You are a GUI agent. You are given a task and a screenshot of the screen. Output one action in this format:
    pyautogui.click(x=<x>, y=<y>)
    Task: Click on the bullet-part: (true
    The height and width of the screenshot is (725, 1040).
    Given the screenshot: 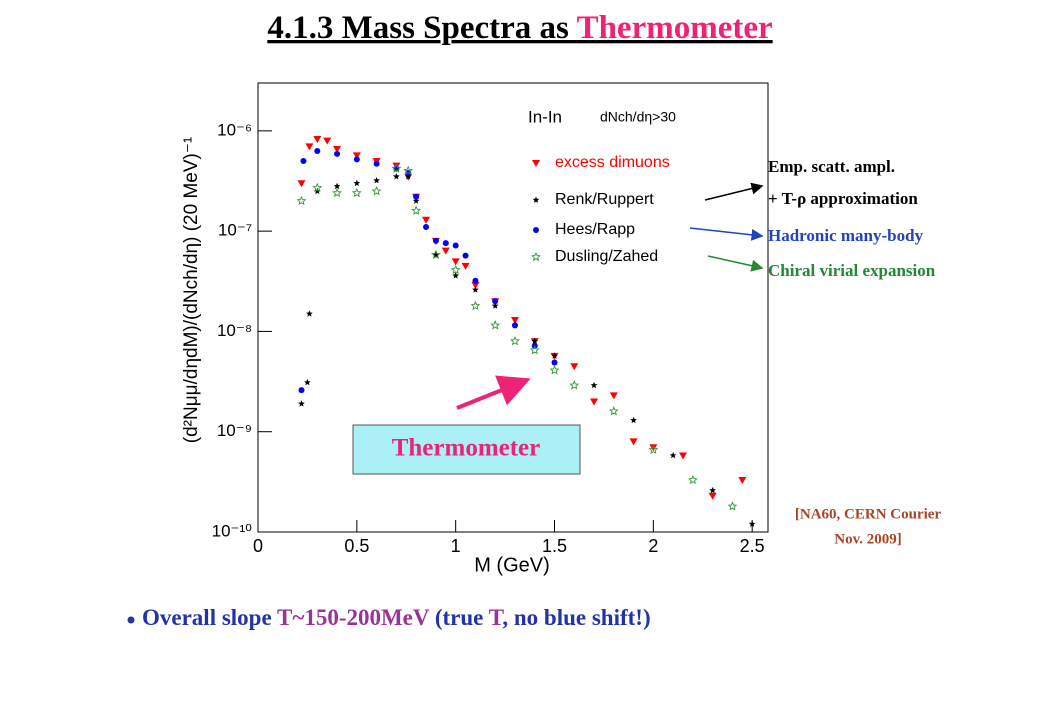 What is the action you would take?
    pyautogui.click(x=459, y=617)
    